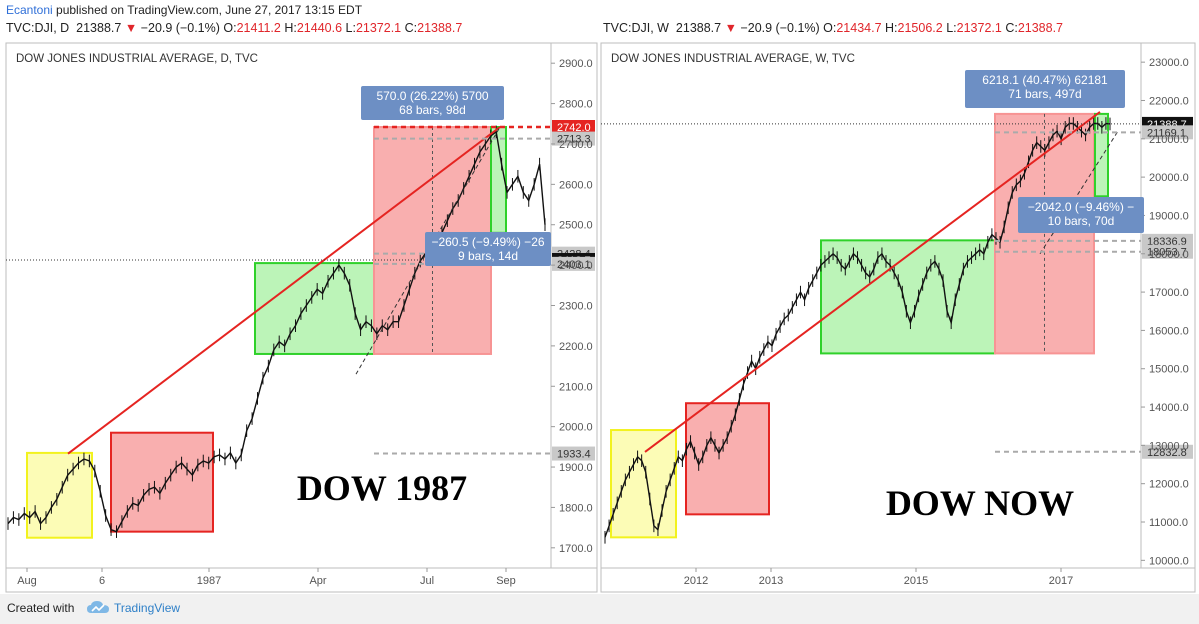  I want to click on change-left: −20.9 (−0.1%), so click(180, 28).